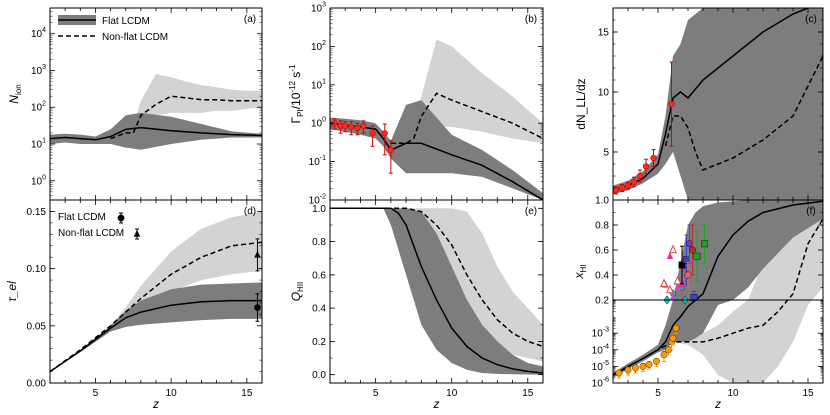 This screenshot has width=830, height=415. Describe the element at coordinates (658, 393) in the screenshot. I see `x-tick-label: 5` at that location.